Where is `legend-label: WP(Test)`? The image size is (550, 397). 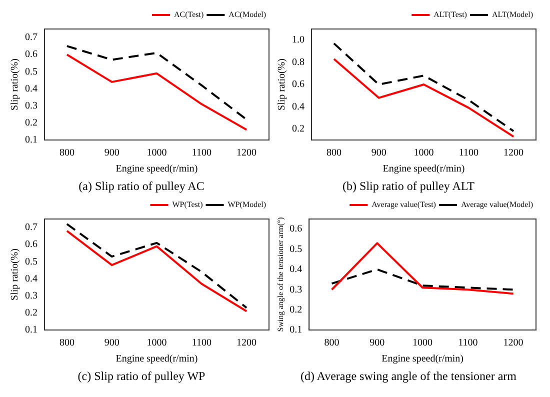 legend-label: WP(Test) is located at coordinates (188, 205).